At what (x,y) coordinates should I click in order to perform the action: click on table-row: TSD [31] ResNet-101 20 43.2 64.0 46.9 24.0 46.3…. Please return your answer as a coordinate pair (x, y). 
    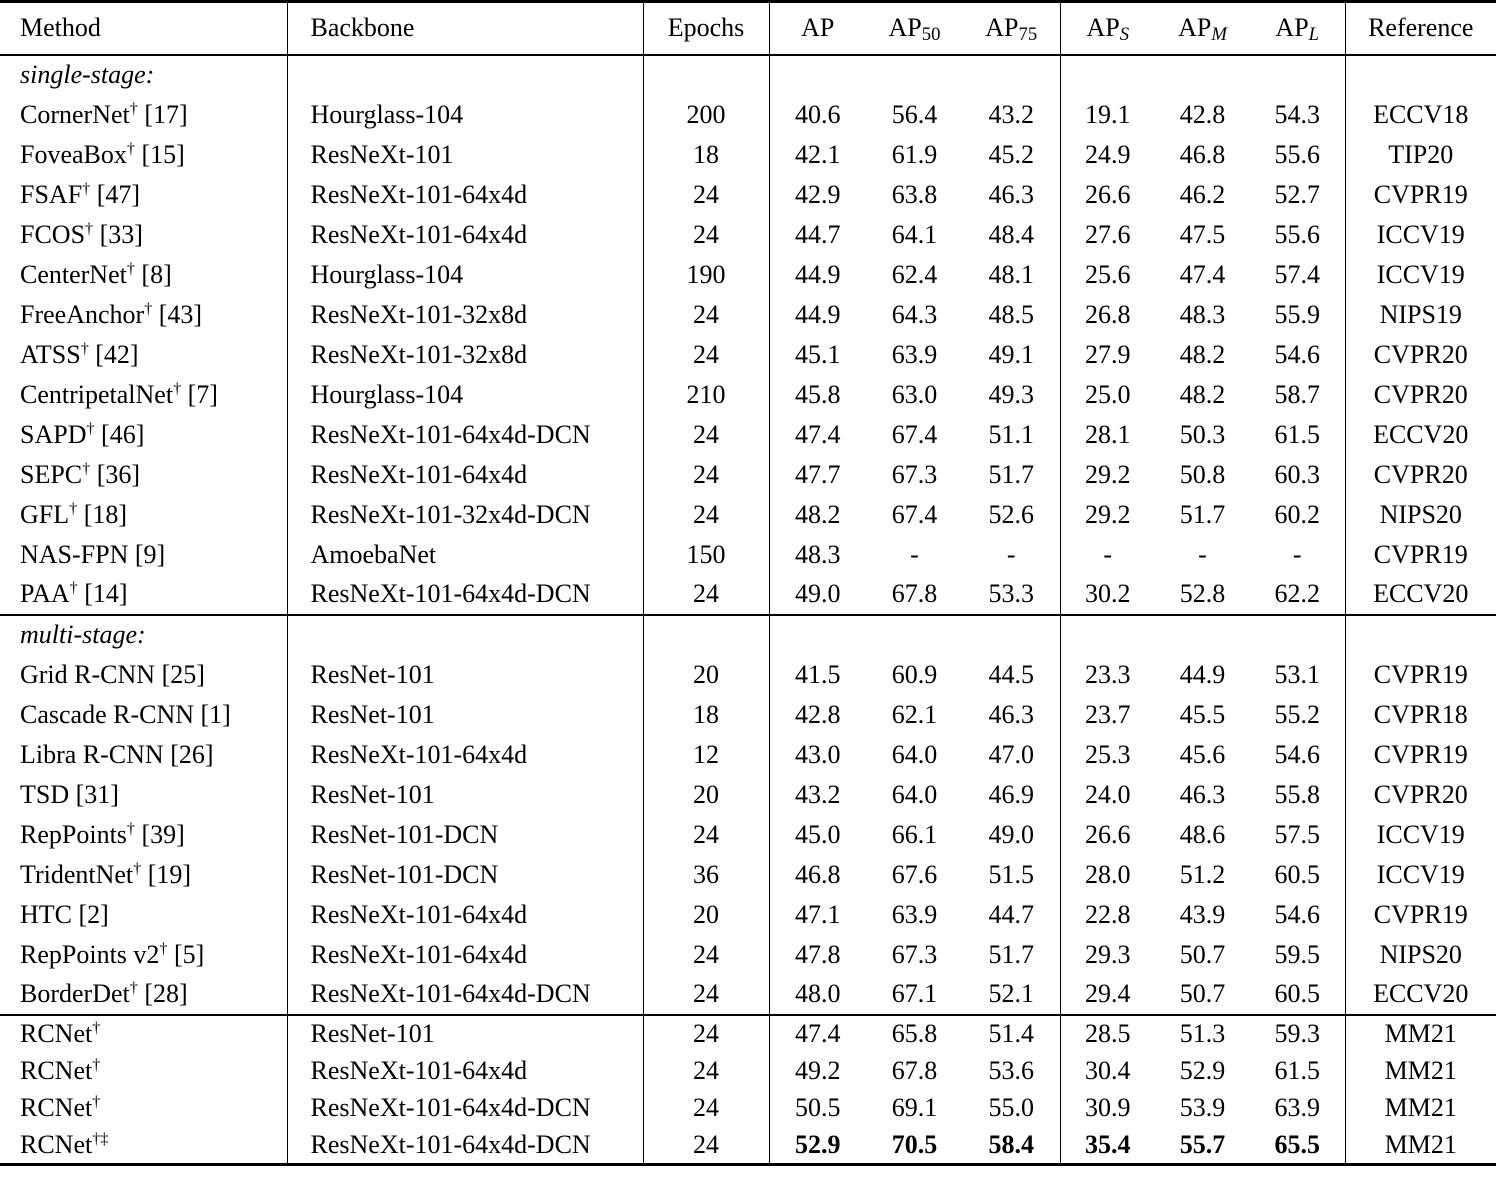
    Looking at the image, I should click on (748, 794).